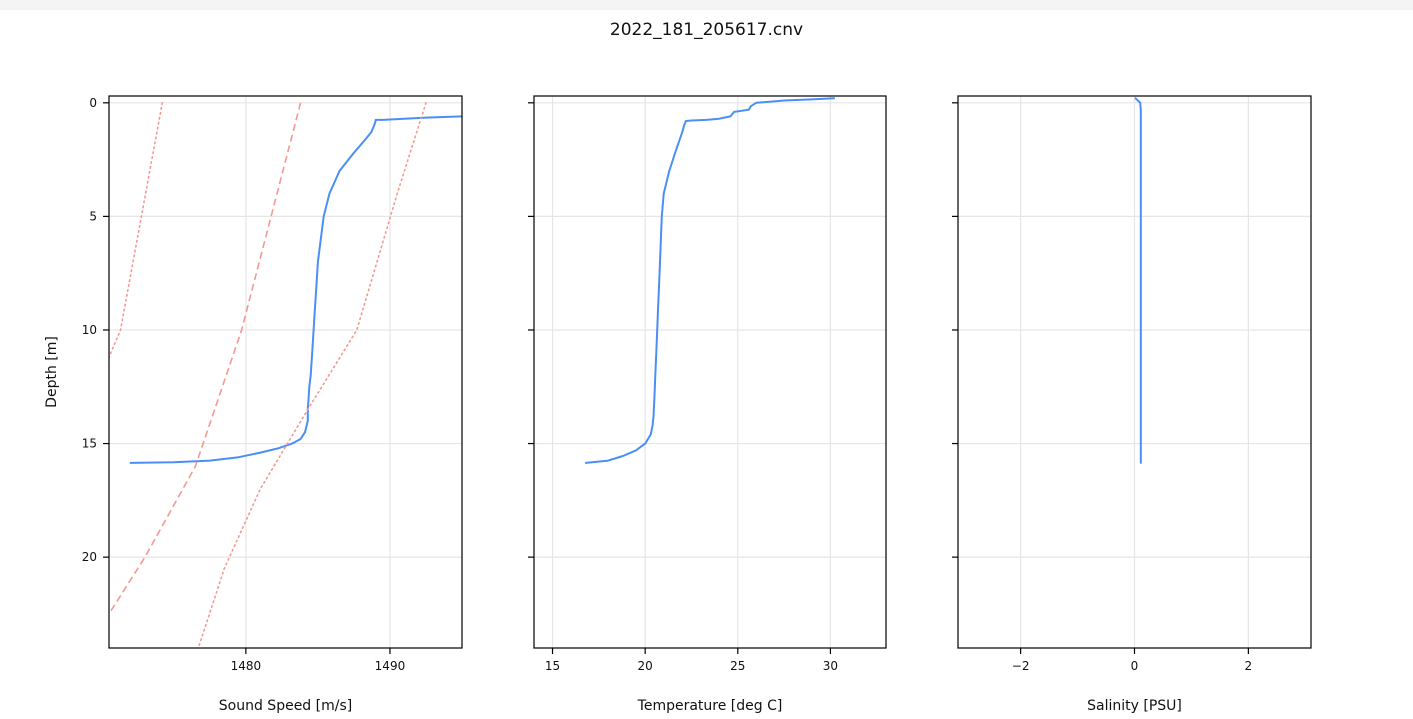  What do you see at coordinates (706, 5) in the screenshot?
I see `window-top-strip` at bounding box center [706, 5].